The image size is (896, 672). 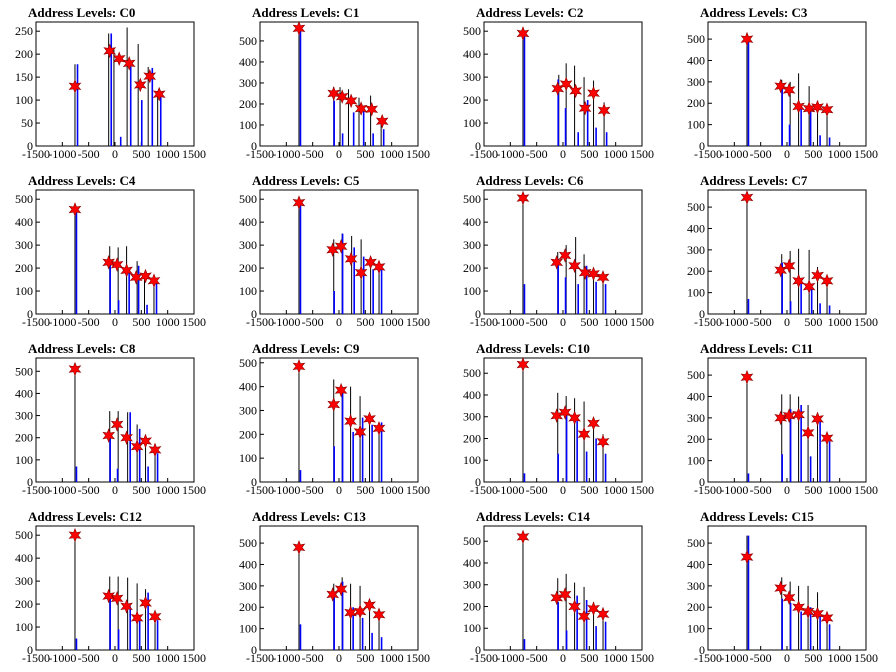 I want to click on x-tick-label: -1000, so click(x=286, y=658).